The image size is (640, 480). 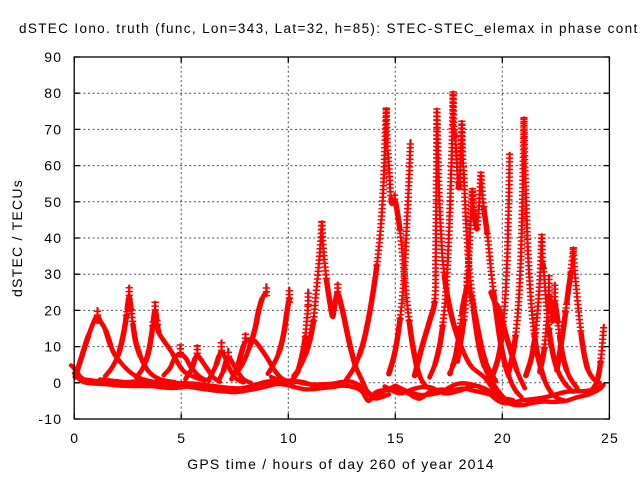 I want to click on svg-text: 5, so click(x=181, y=438).